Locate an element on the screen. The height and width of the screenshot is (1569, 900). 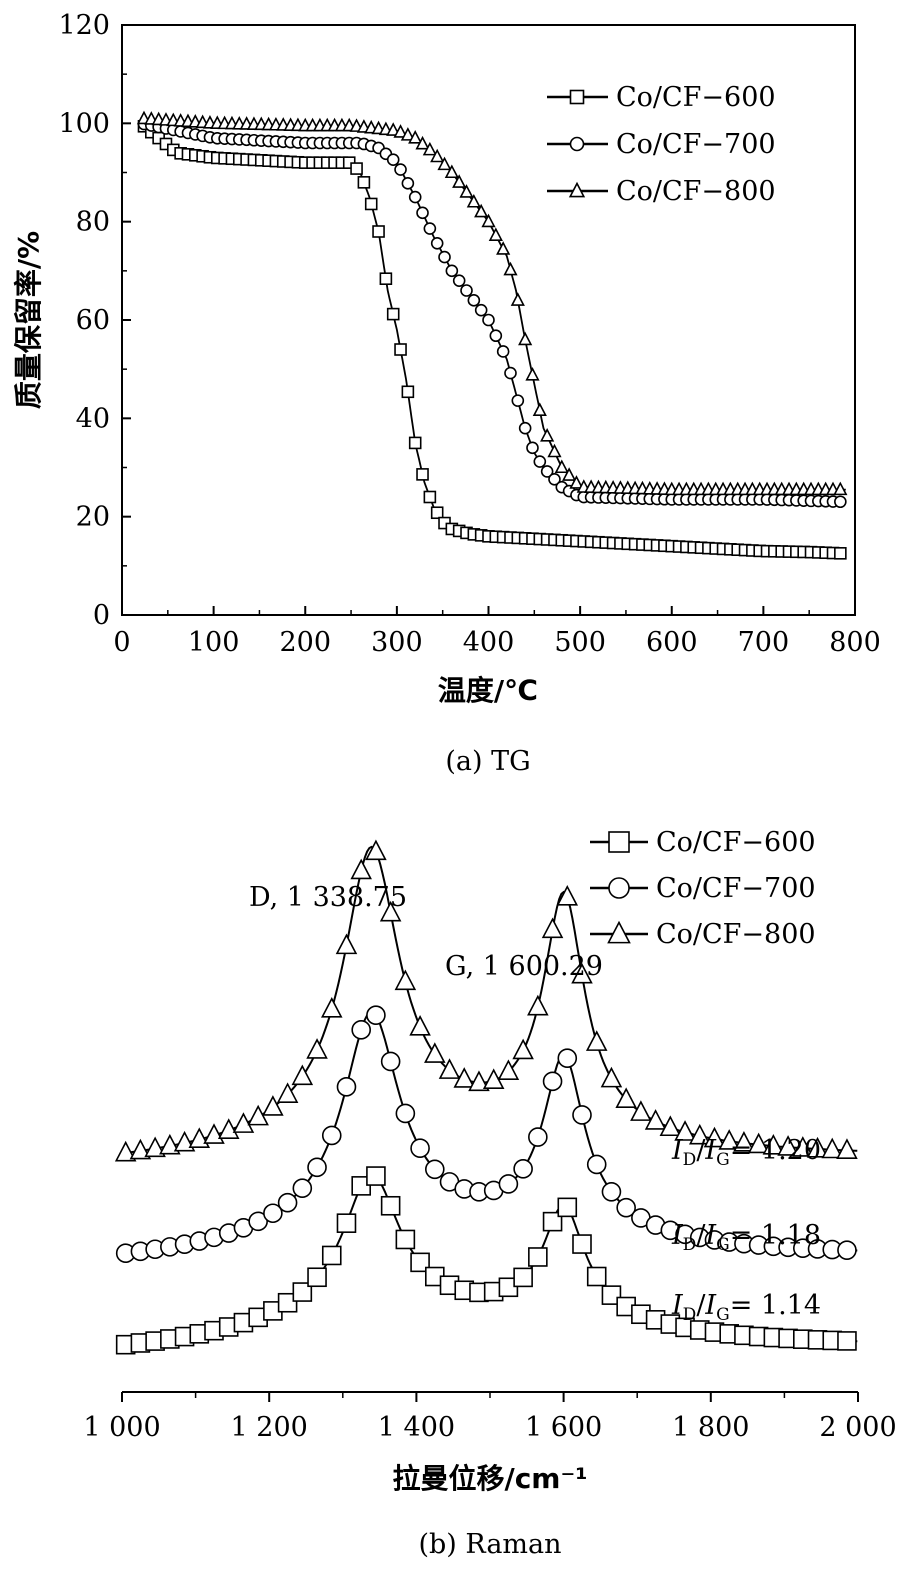
raman-peak-g-label: G, 1 600.29 is located at coordinates (524, 966).